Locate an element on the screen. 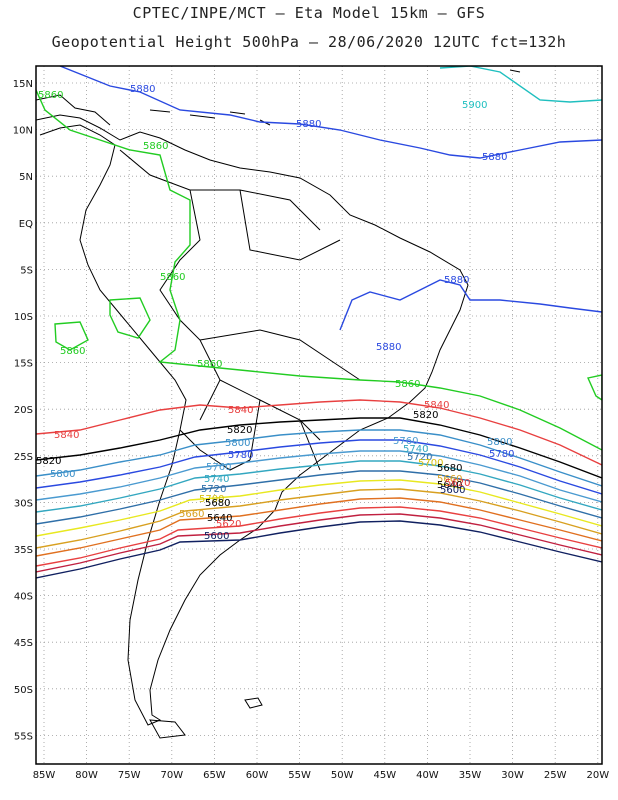 The height and width of the screenshot is (800, 618). contour-5880-north is located at coordinates (330, 112).